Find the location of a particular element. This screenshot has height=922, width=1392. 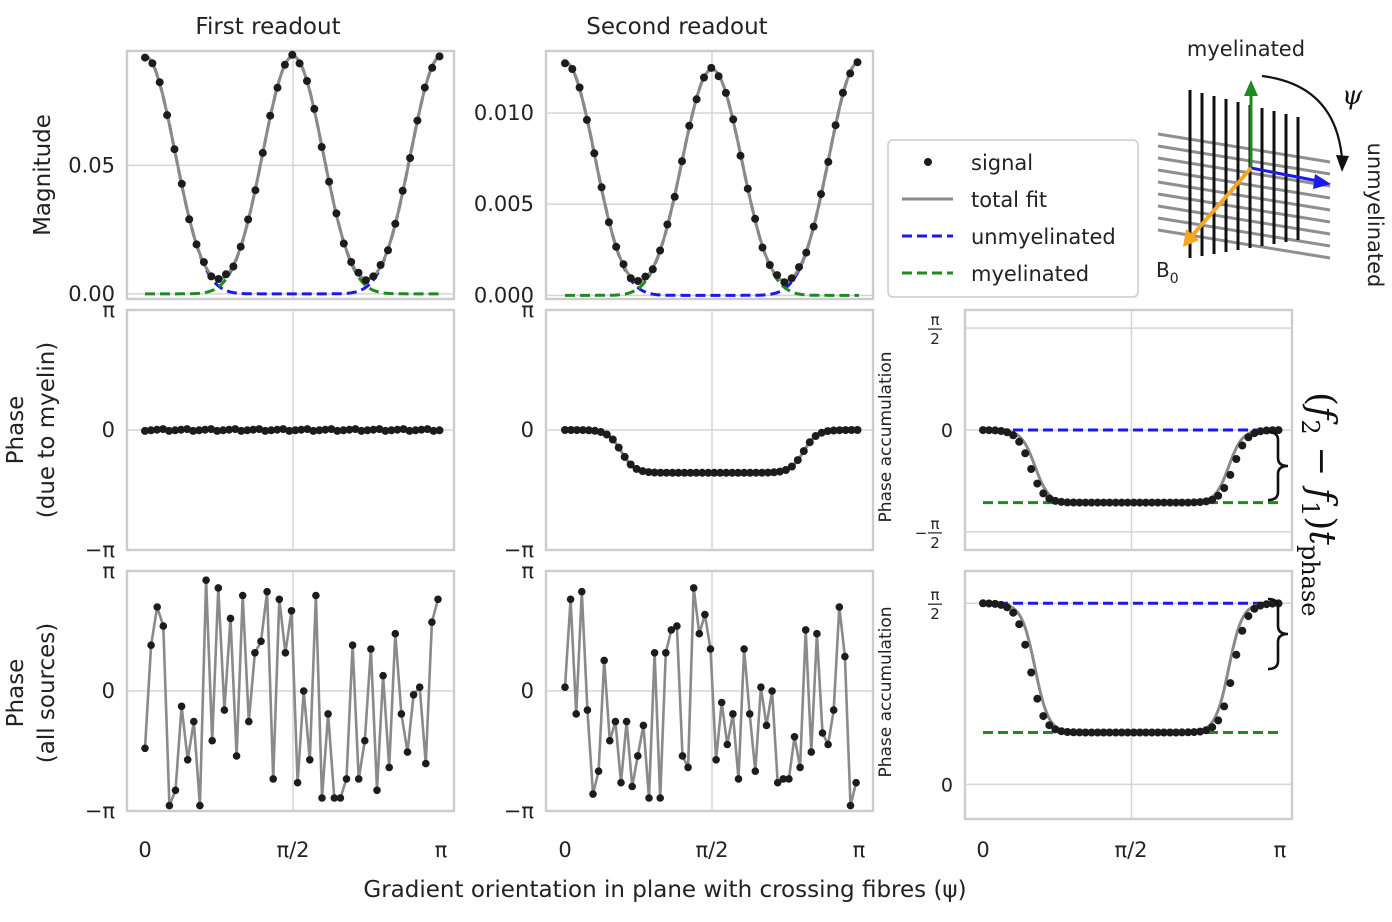

legend-signal-label: signal is located at coordinates (1002, 163).